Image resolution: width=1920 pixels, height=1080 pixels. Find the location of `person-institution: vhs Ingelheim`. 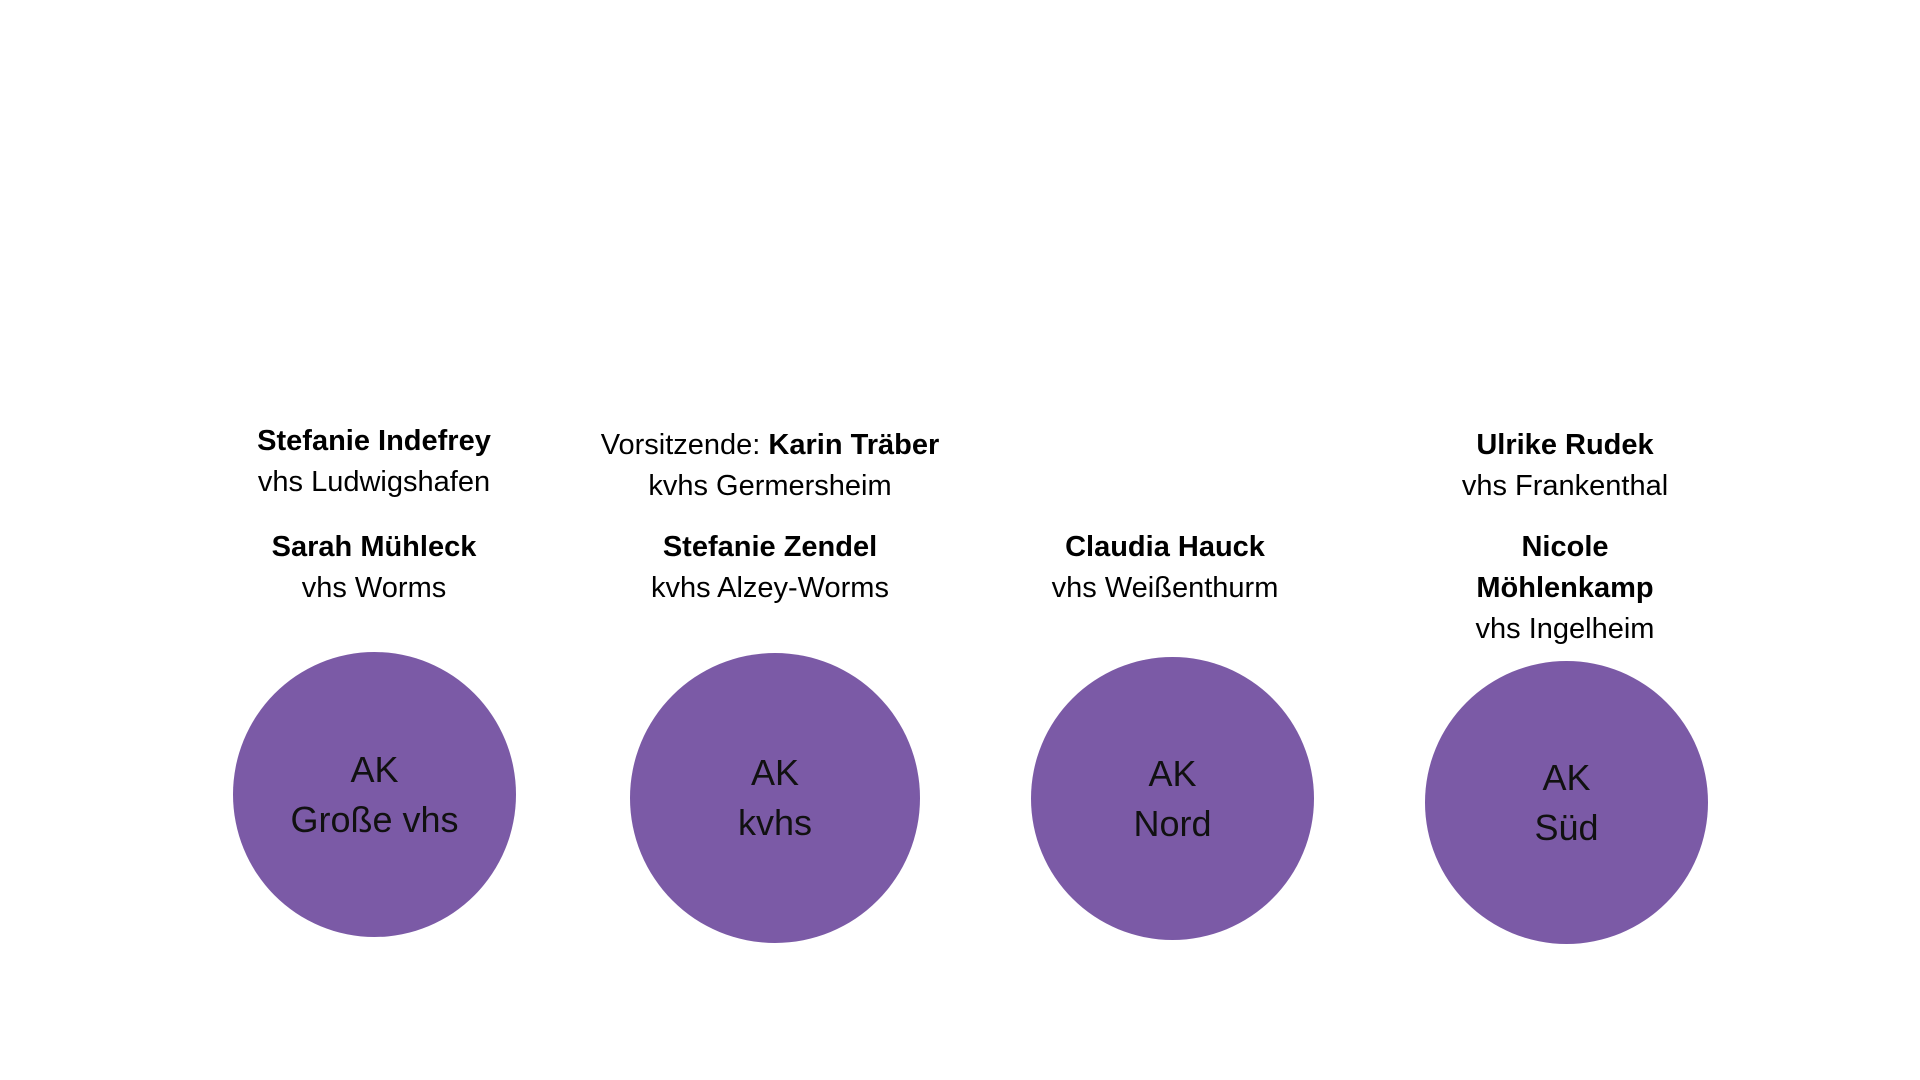

person-institution: vhs Ingelheim is located at coordinates (1565, 629).